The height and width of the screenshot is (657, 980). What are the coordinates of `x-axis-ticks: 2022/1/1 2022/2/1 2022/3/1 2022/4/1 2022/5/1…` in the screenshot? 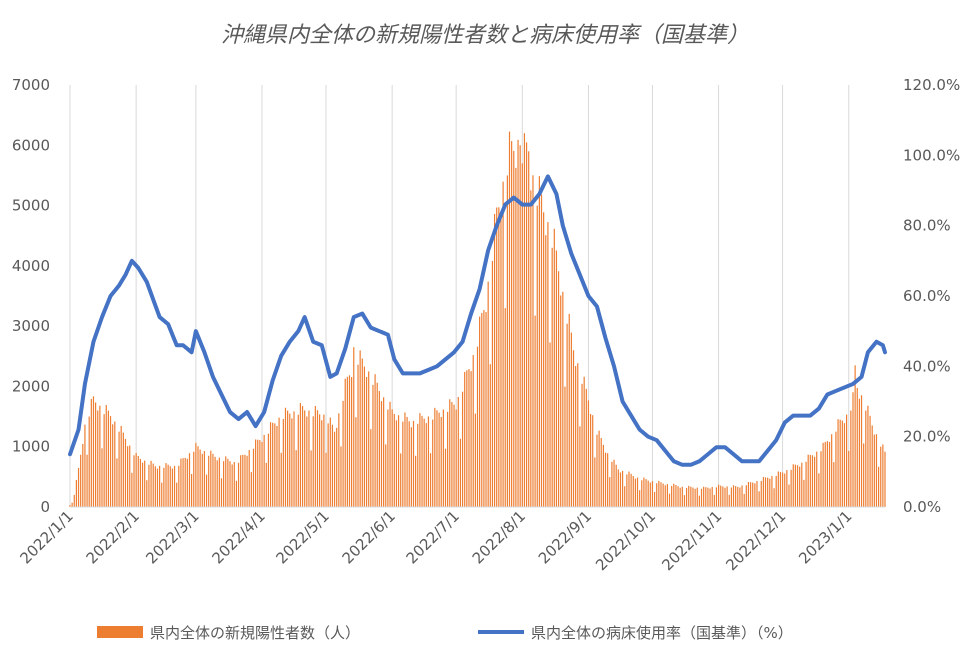 It's located at (435, 540).